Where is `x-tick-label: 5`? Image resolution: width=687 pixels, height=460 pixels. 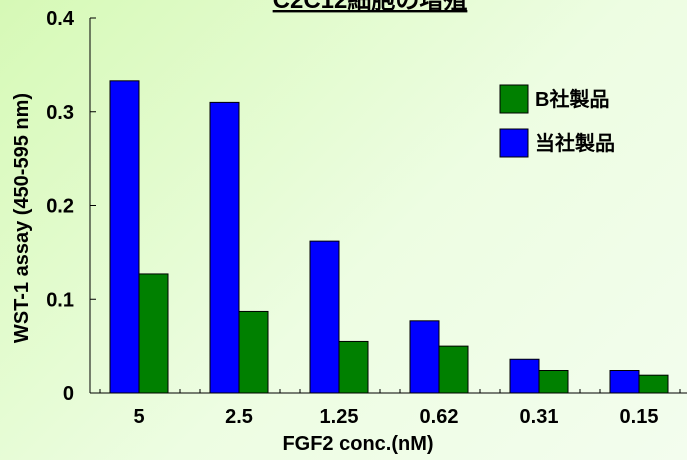
x-tick-label: 5 is located at coordinates (138, 417).